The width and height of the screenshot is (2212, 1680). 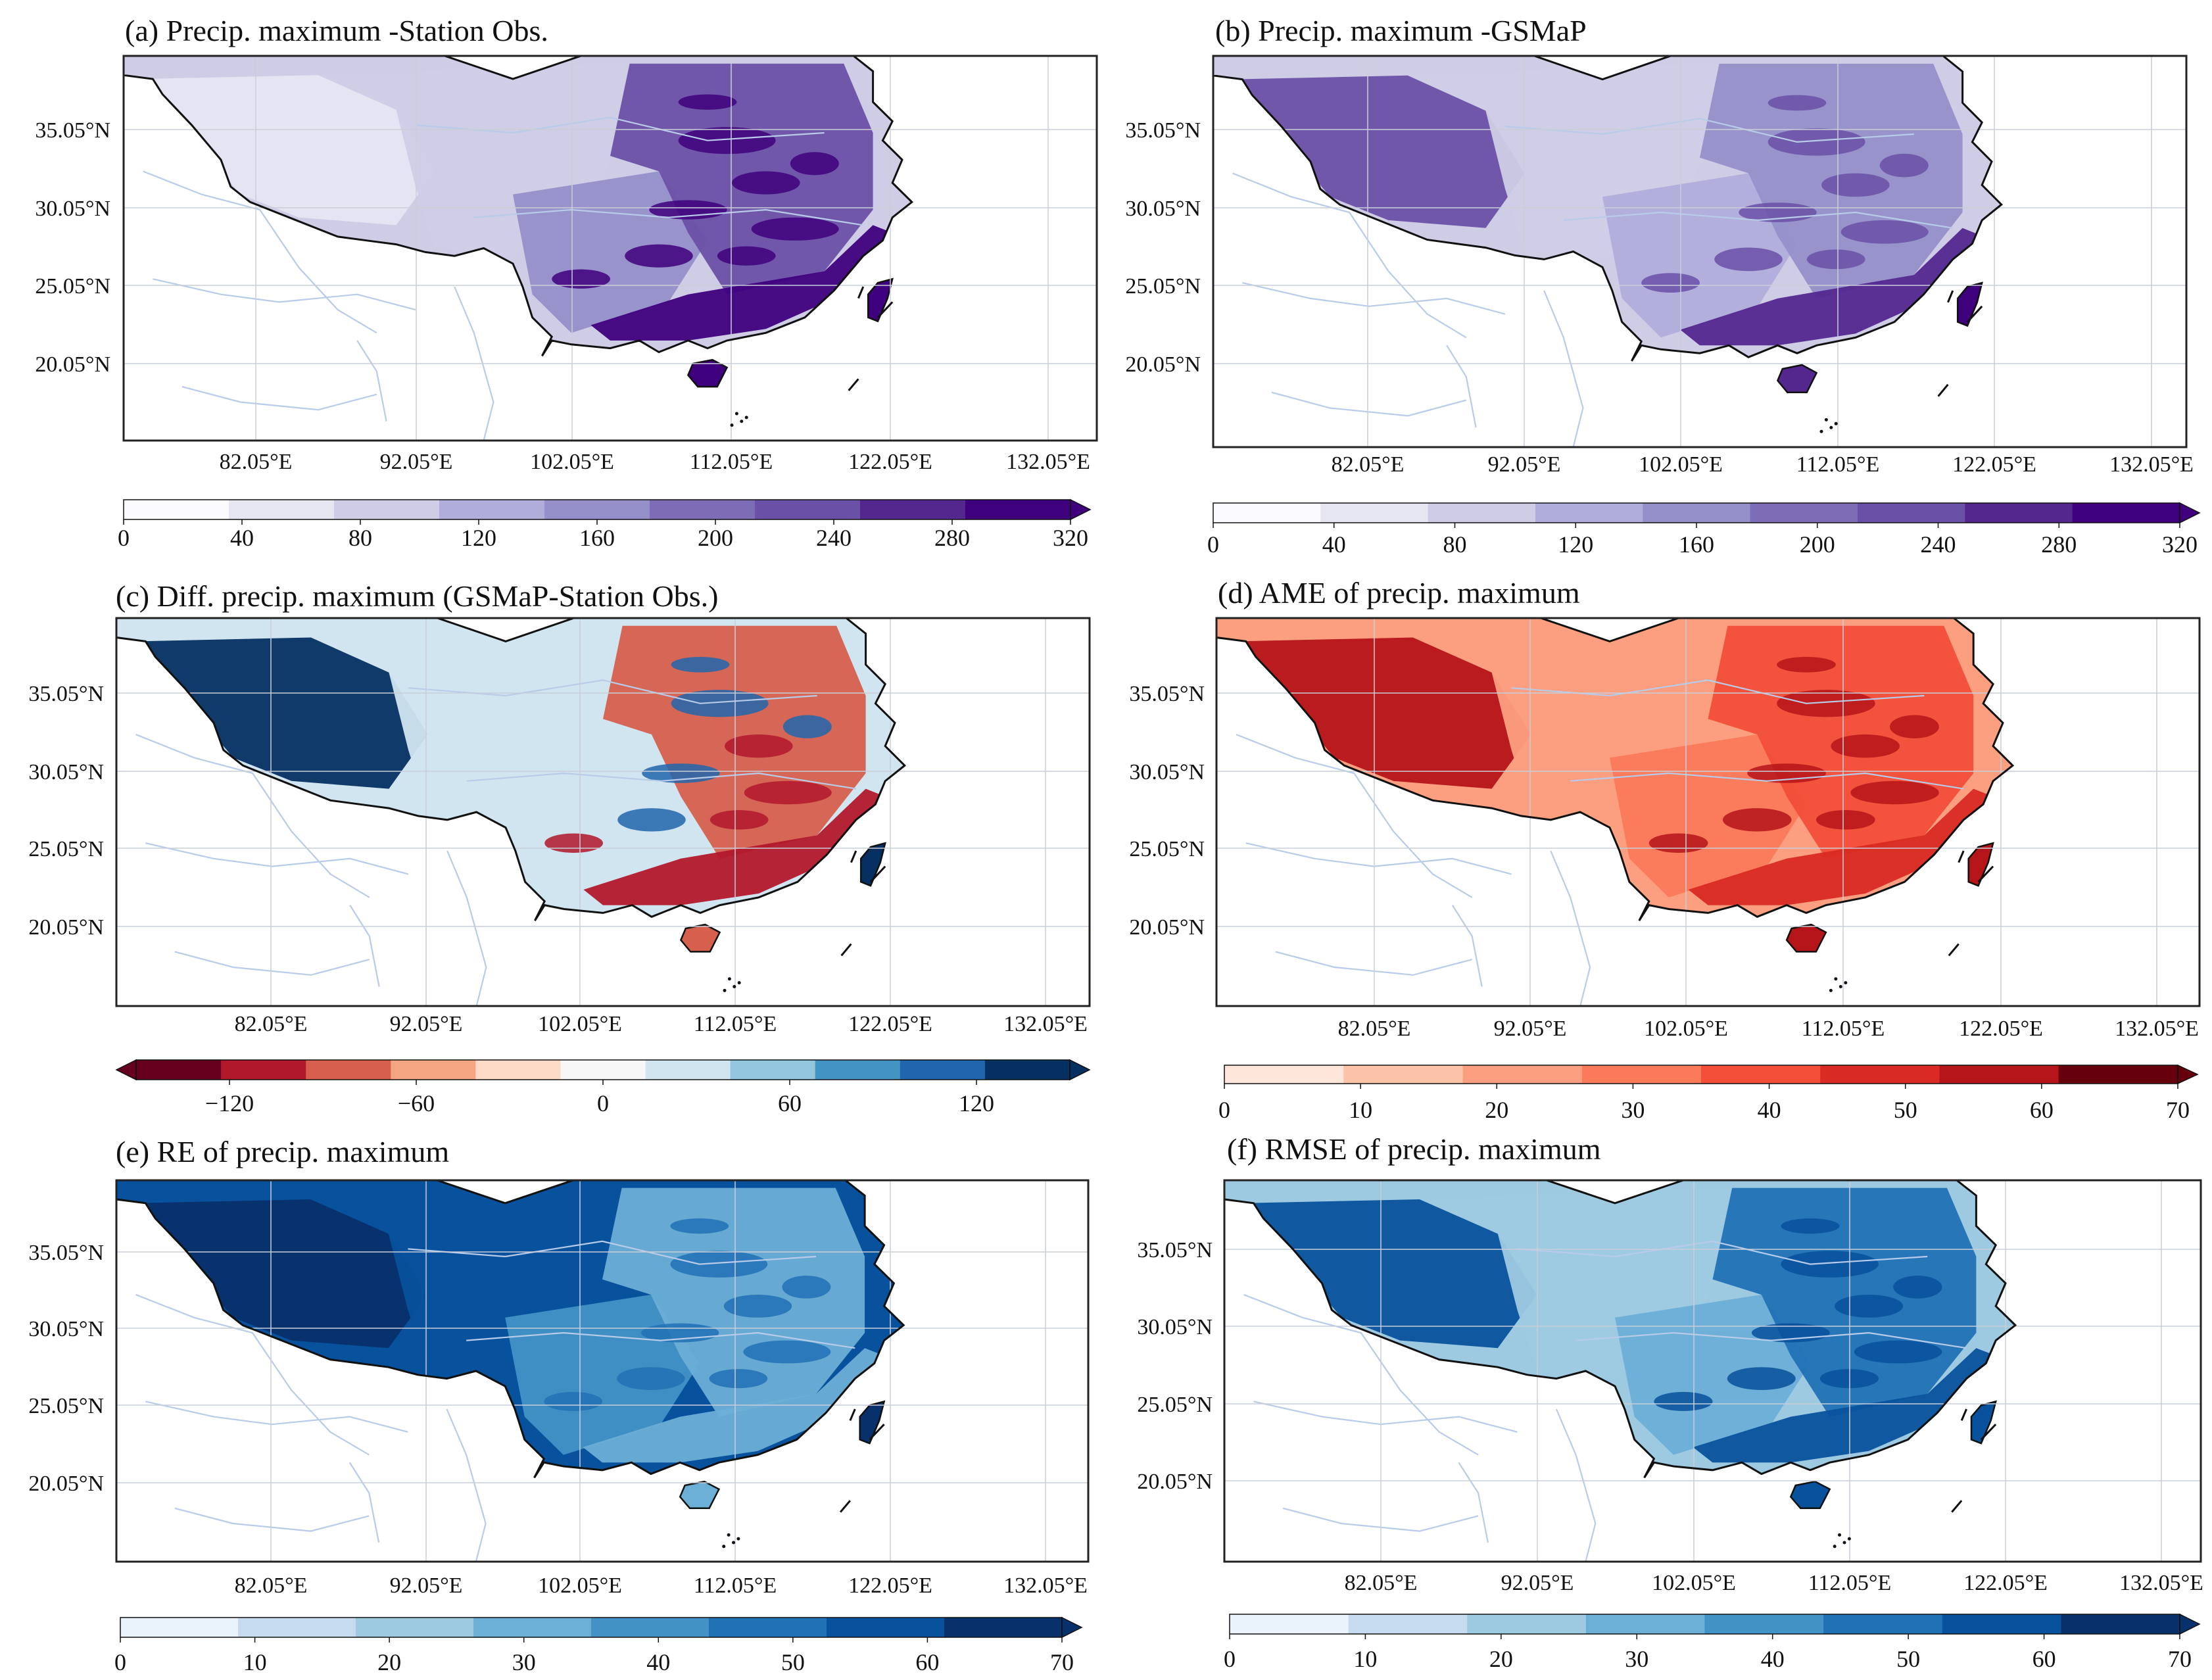 I want to click on colorbar-label-b: 240, so click(x=1938, y=544).